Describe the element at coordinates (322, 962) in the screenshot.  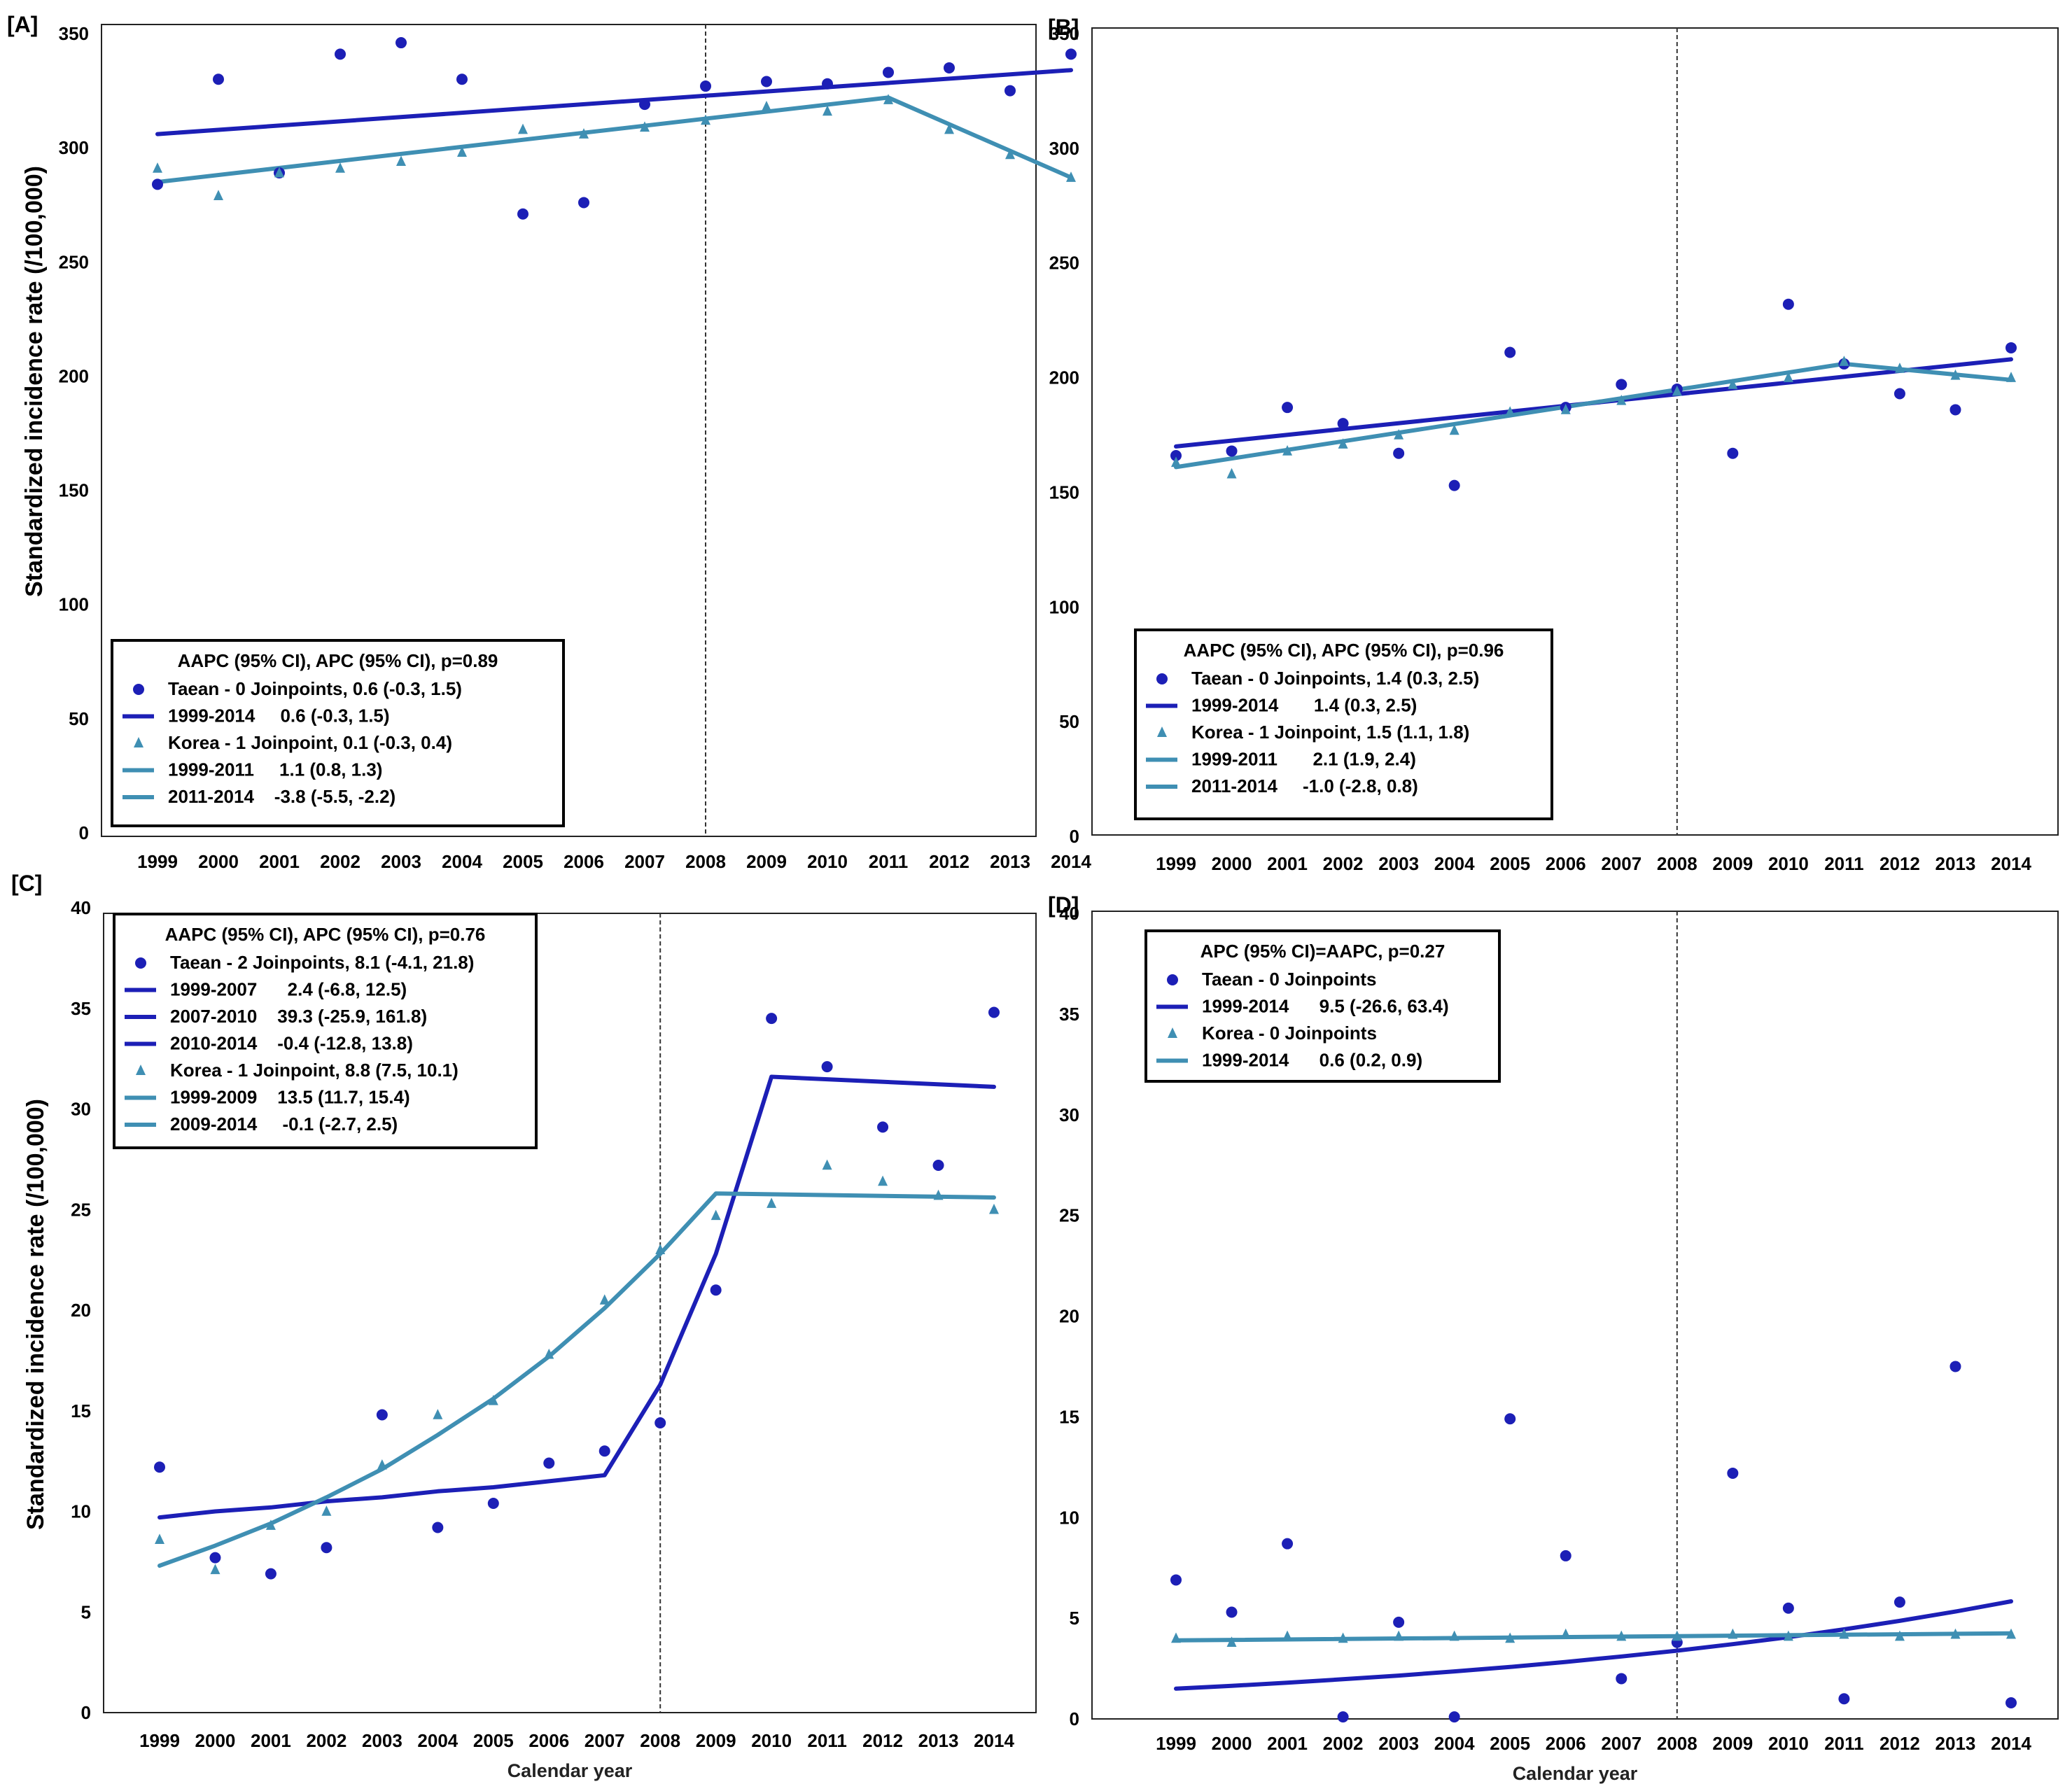
I see `legend-entry: Taean - 2 Joinpoints, 8.1 (-4.1, 21.8)` at that location.